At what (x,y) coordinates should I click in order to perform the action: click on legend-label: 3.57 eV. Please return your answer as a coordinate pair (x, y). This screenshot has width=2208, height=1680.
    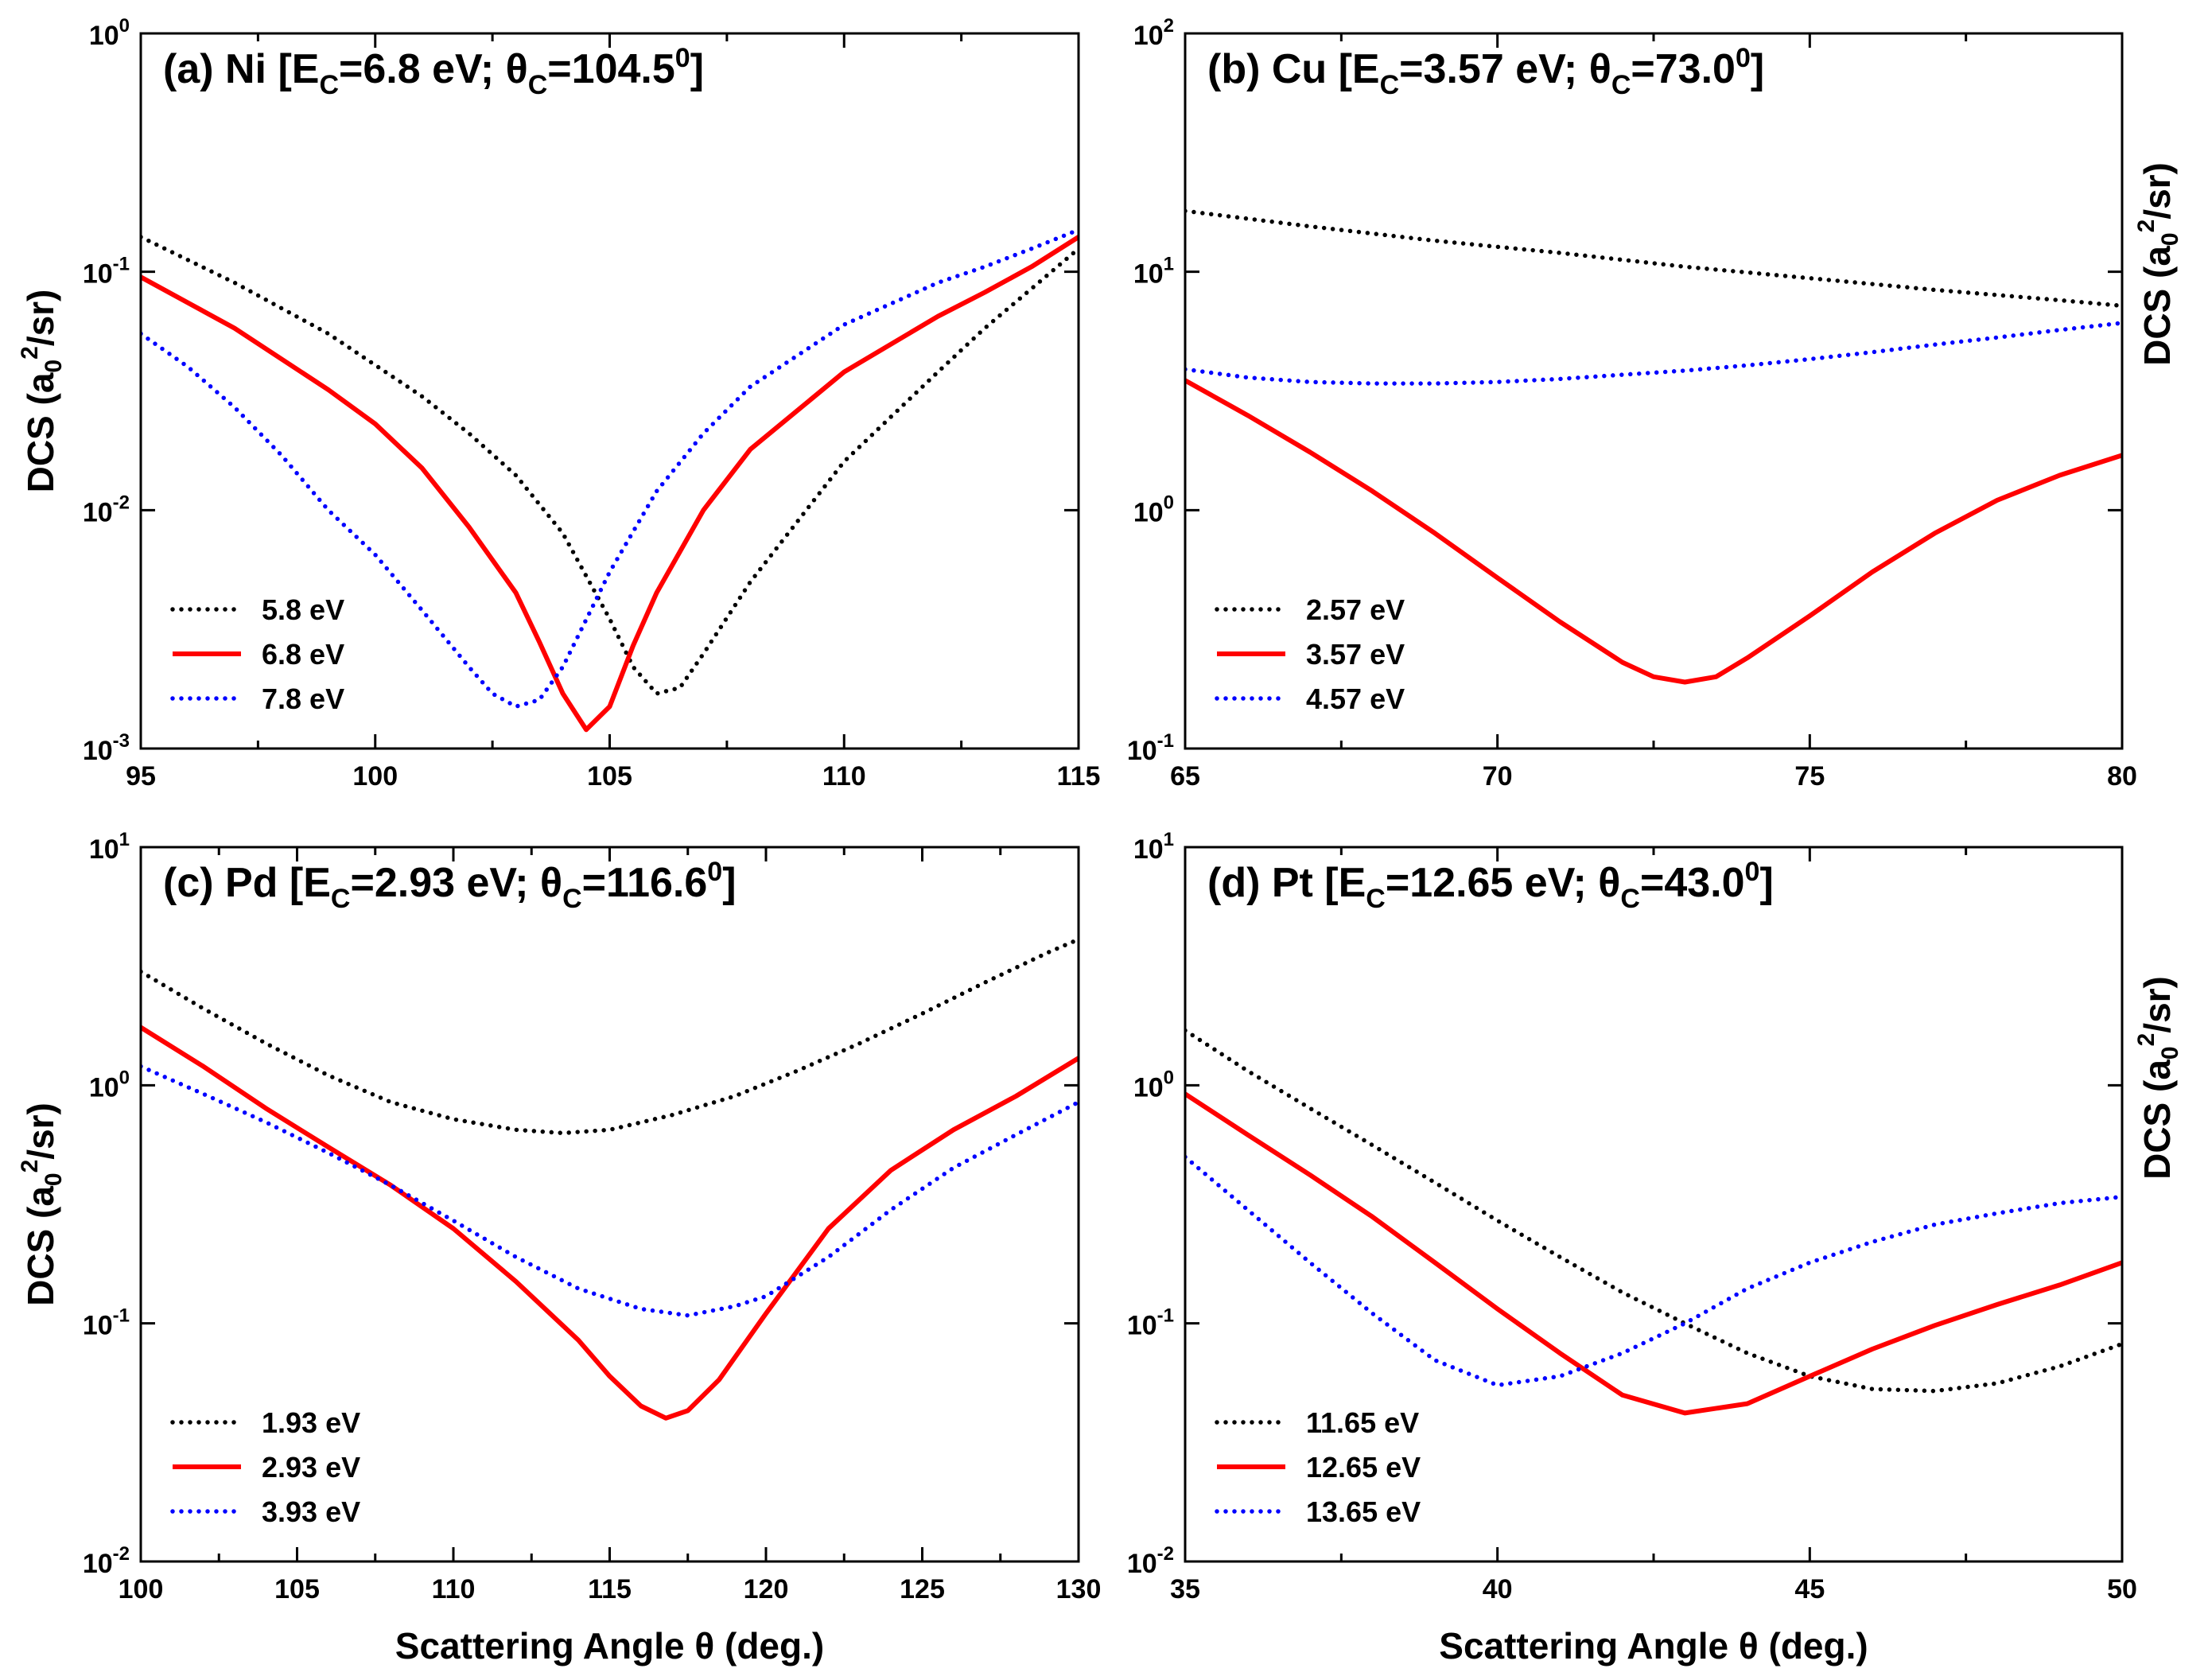
    Looking at the image, I should click on (1355, 654).